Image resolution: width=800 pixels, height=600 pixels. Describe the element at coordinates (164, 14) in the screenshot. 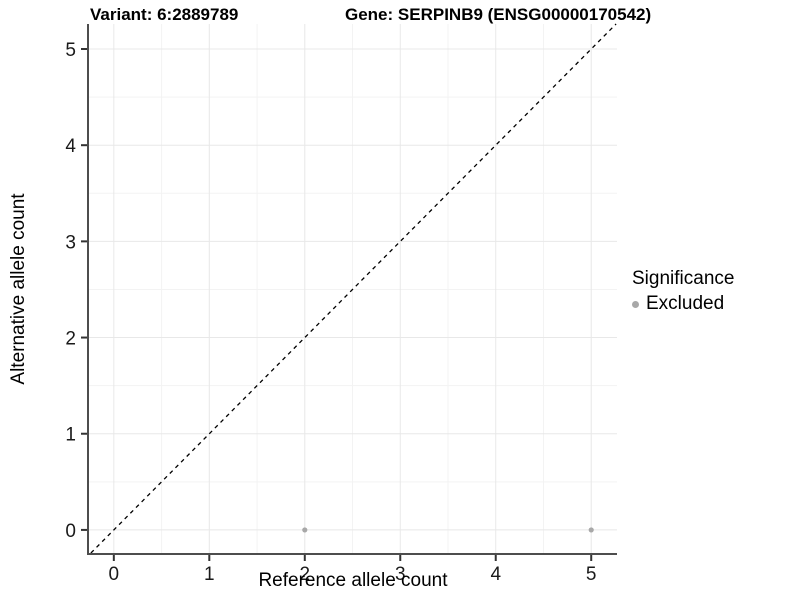

I see `plot-title-variant: Variant: 6:2889789` at that location.